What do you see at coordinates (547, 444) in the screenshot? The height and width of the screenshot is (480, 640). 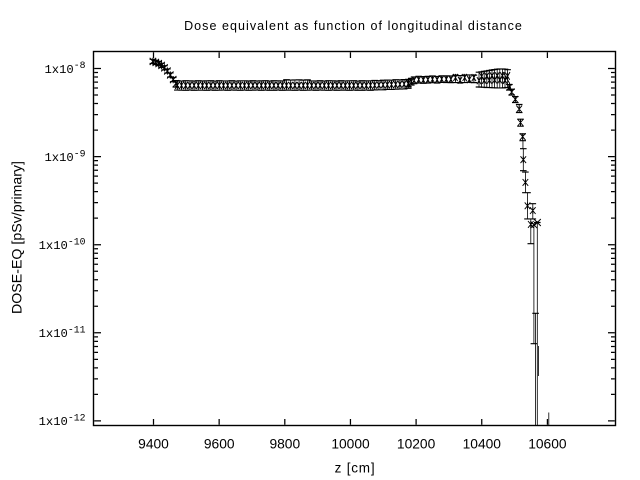 I see `svg-text: 10600` at bounding box center [547, 444].